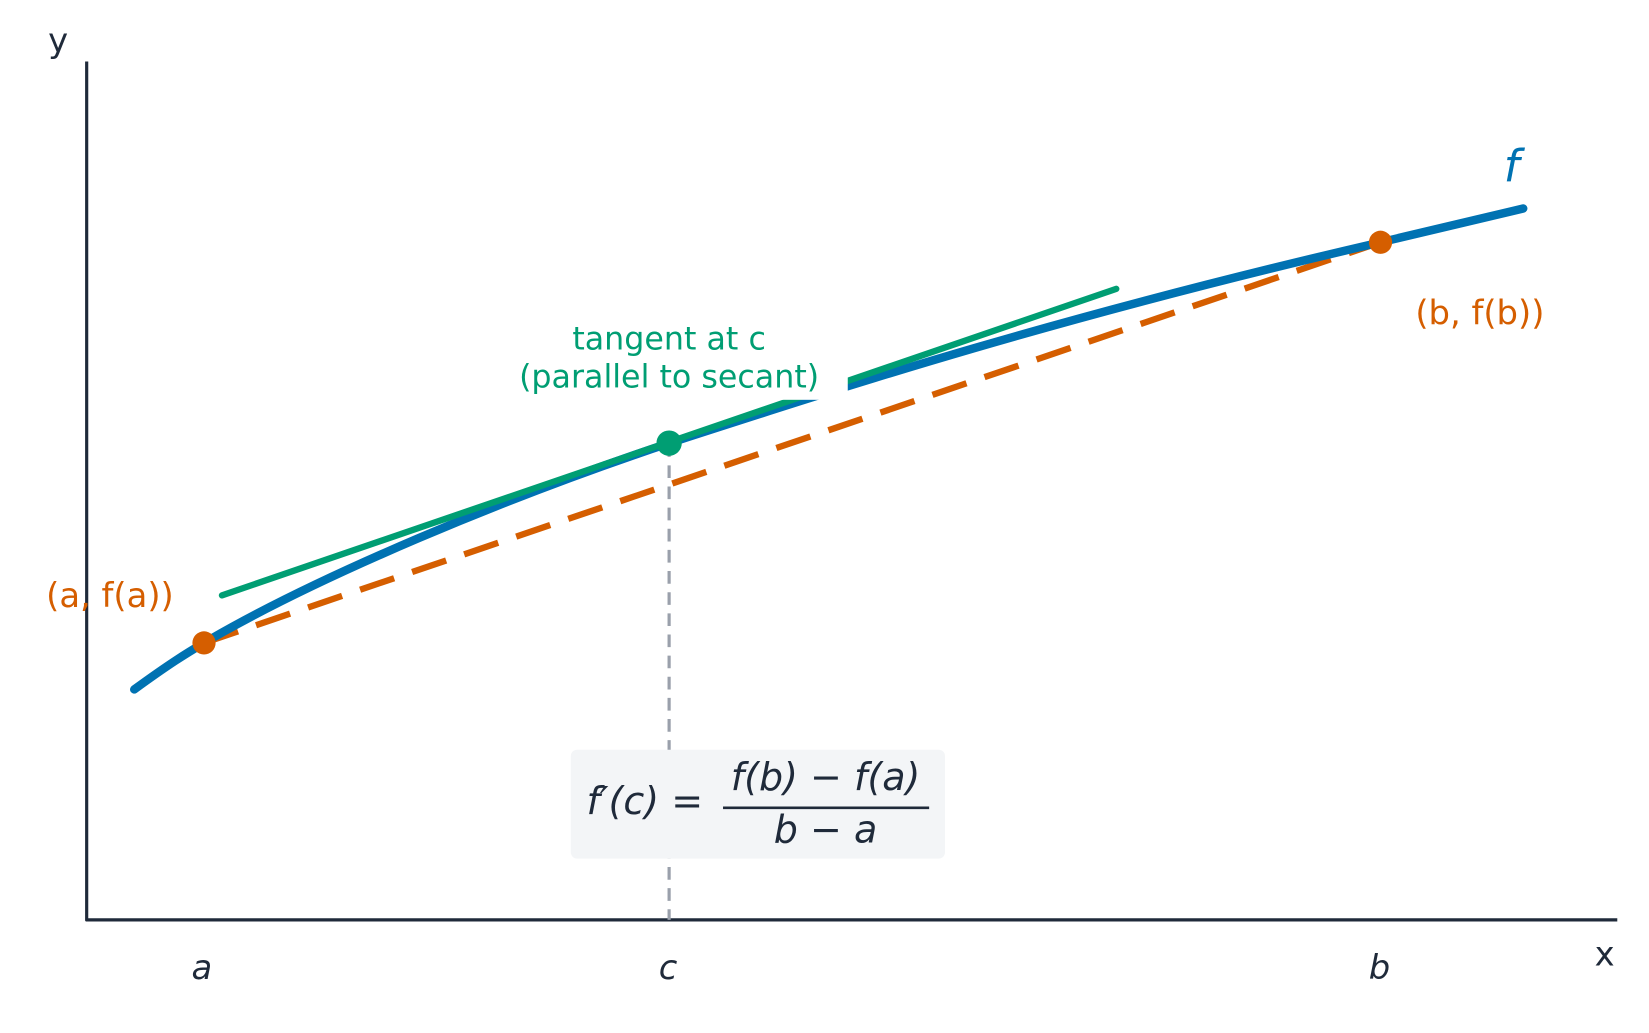 This screenshot has width=1649, height=1033. I want to click on tangent-label: tangent at c, so click(669, 340).